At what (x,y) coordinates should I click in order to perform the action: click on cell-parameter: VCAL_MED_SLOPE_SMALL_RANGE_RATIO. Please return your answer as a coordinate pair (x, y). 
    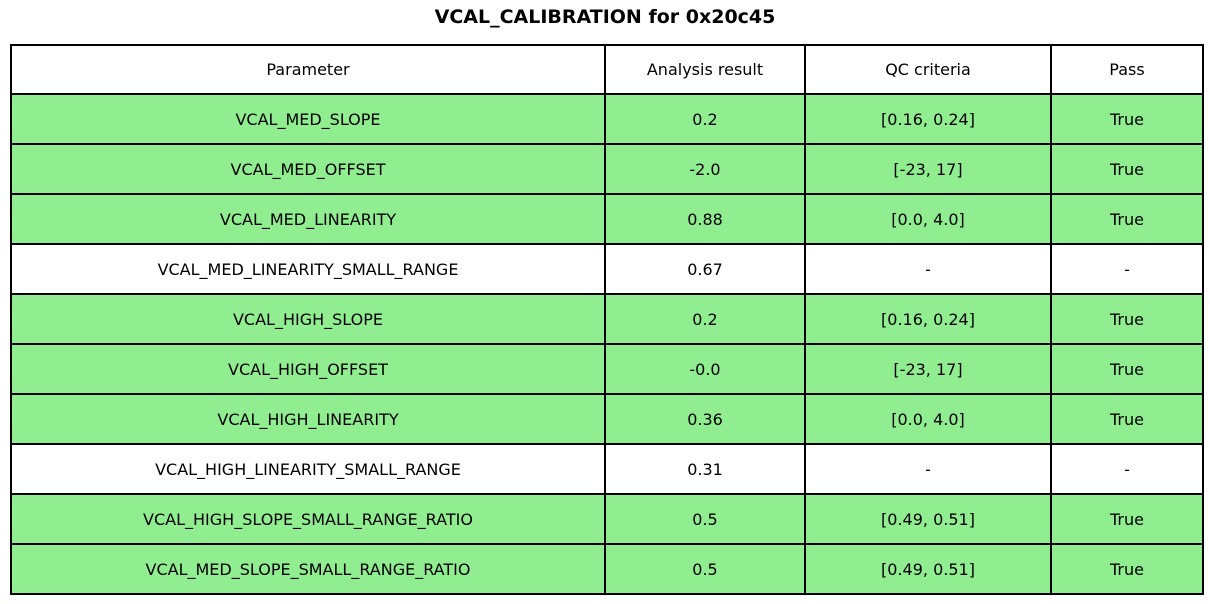
    Looking at the image, I should click on (308, 569).